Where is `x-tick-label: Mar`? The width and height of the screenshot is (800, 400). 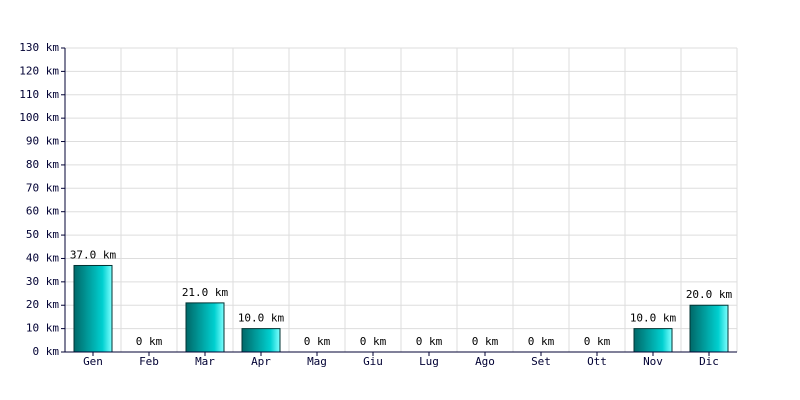 x-tick-label: Mar is located at coordinates (205, 361).